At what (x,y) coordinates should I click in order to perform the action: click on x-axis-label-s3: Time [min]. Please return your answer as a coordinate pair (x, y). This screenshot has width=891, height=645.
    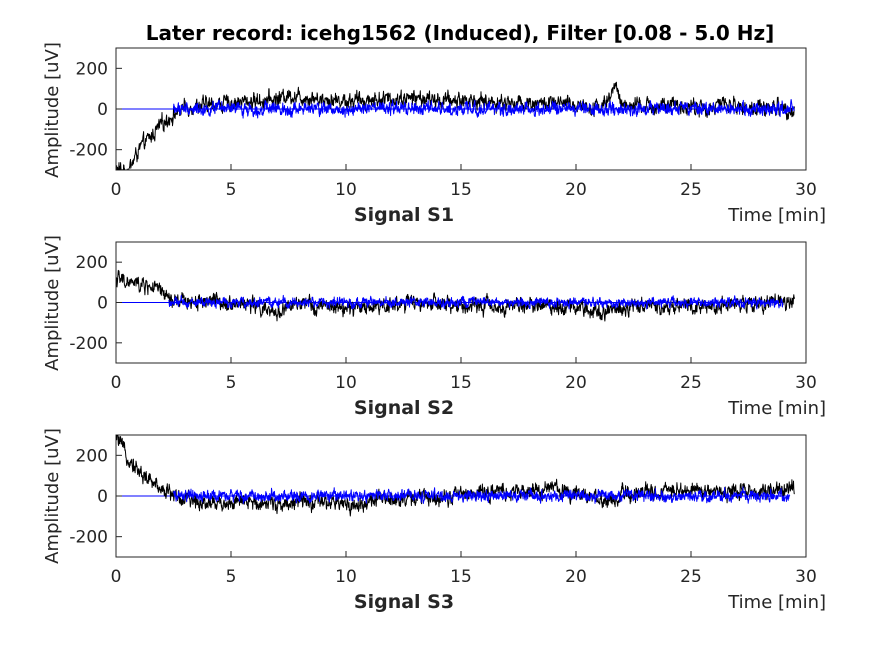
    Looking at the image, I should click on (776, 602).